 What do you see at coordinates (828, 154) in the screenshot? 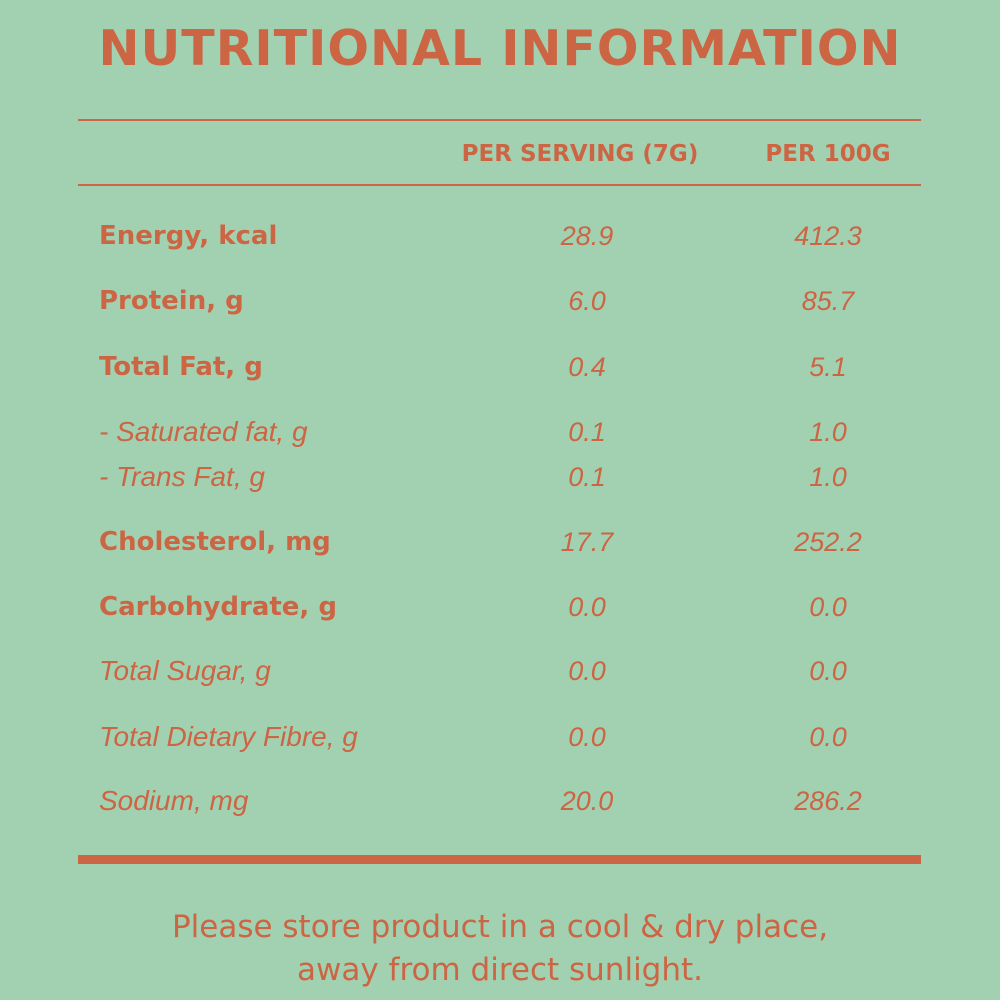
I see `column-header-per-100g: PER 100G` at bounding box center [828, 154].